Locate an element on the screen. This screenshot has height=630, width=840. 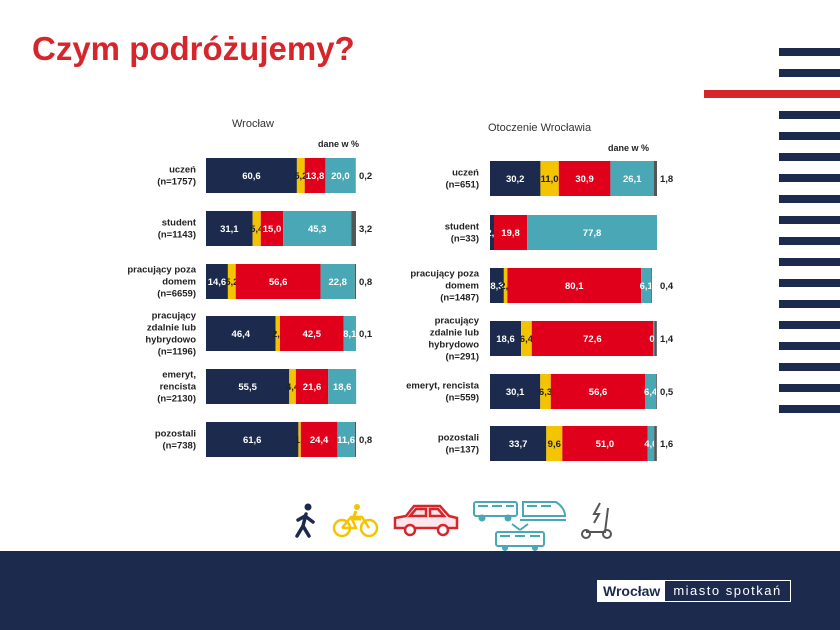
value-label: 0,8 is located at coordinates (365, 440).